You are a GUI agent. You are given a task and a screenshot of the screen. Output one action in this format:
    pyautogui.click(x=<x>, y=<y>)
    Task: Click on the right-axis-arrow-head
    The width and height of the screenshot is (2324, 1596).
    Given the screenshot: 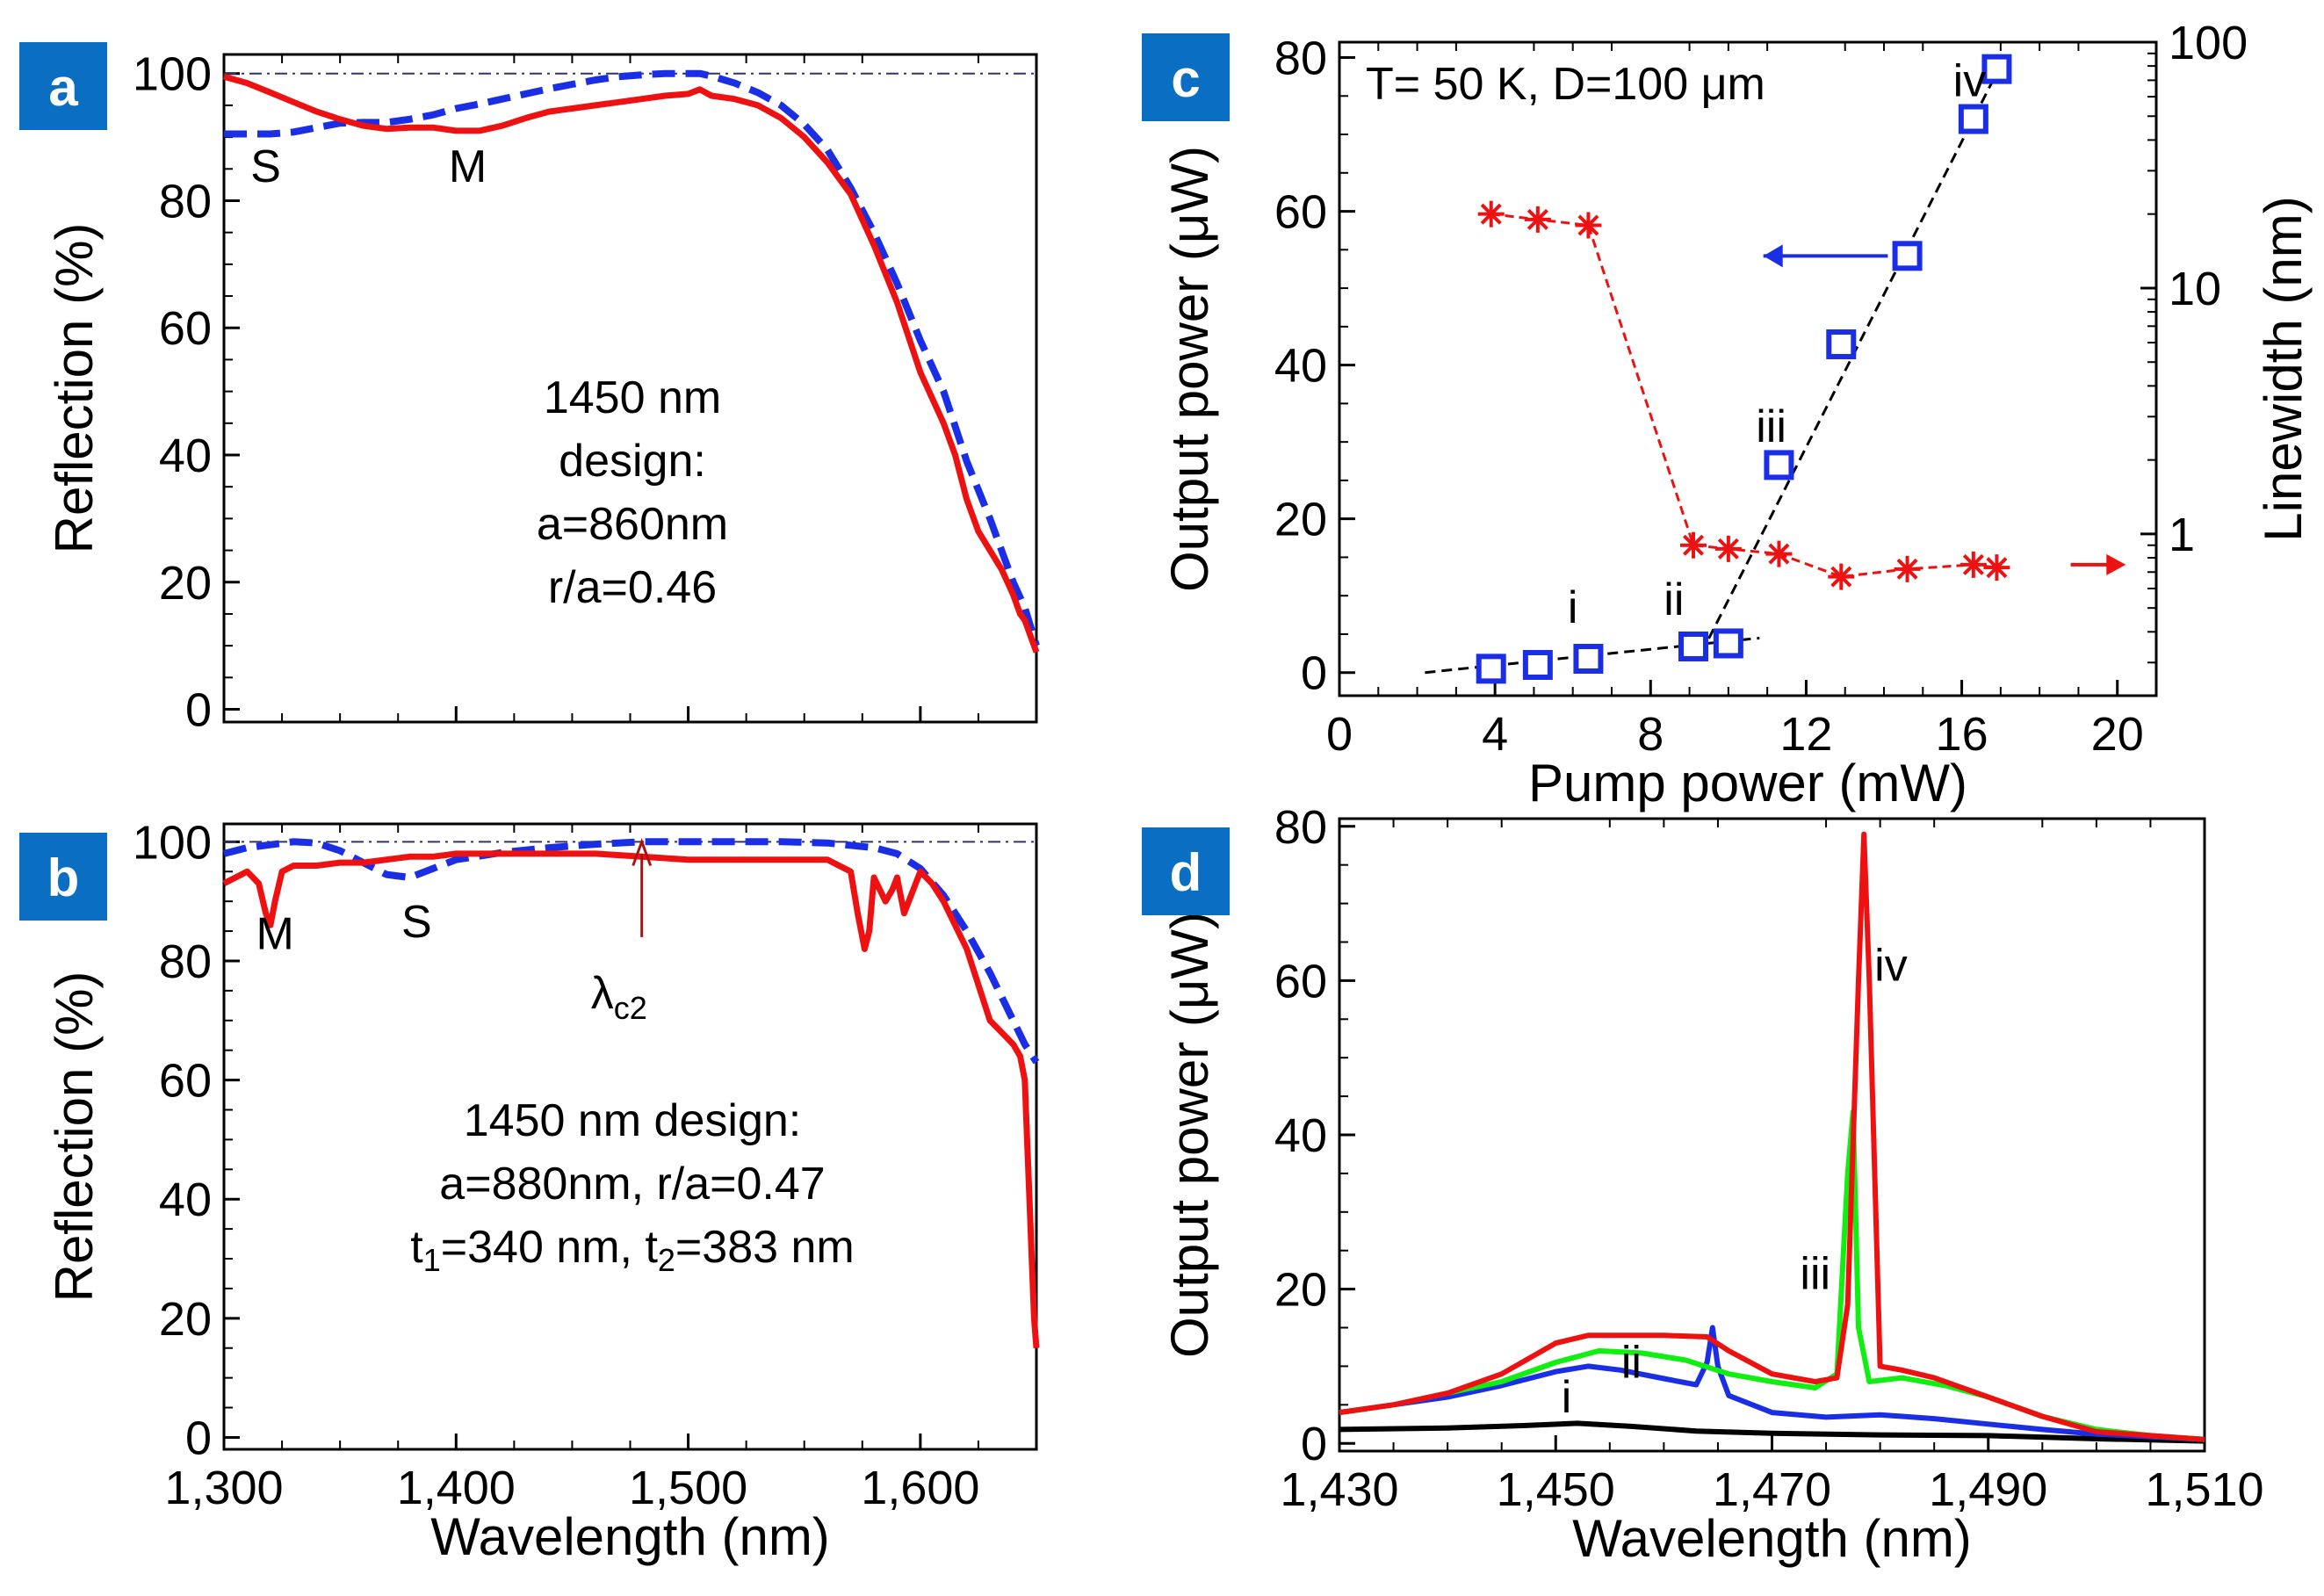 What is the action you would take?
    pyautogui.click(x=2116, y=564)
    